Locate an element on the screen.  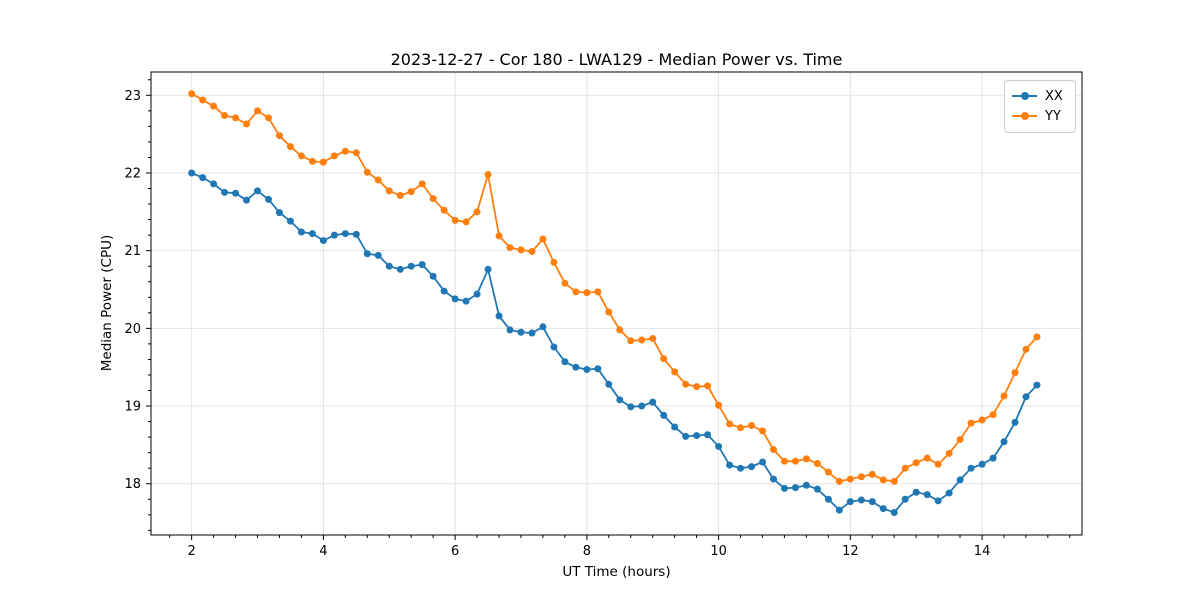
y-axis-tick-labels: 18 19 20 21 22 23 is located at coordinates (132, 290).